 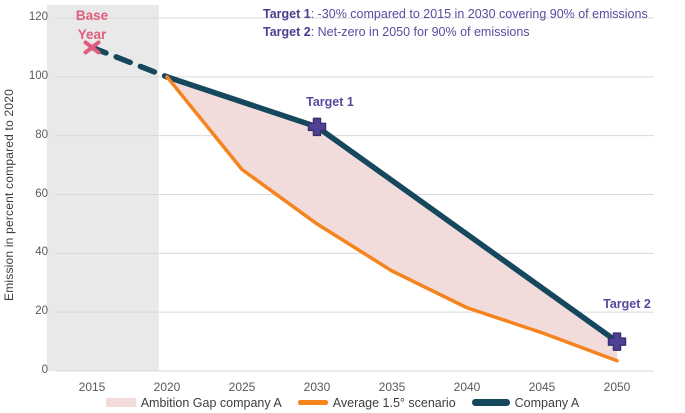 What do you see at coordinates (542, 387) in the screenshot?
I see `x-tick-2045: 2045` at bounding box center [542, 387].